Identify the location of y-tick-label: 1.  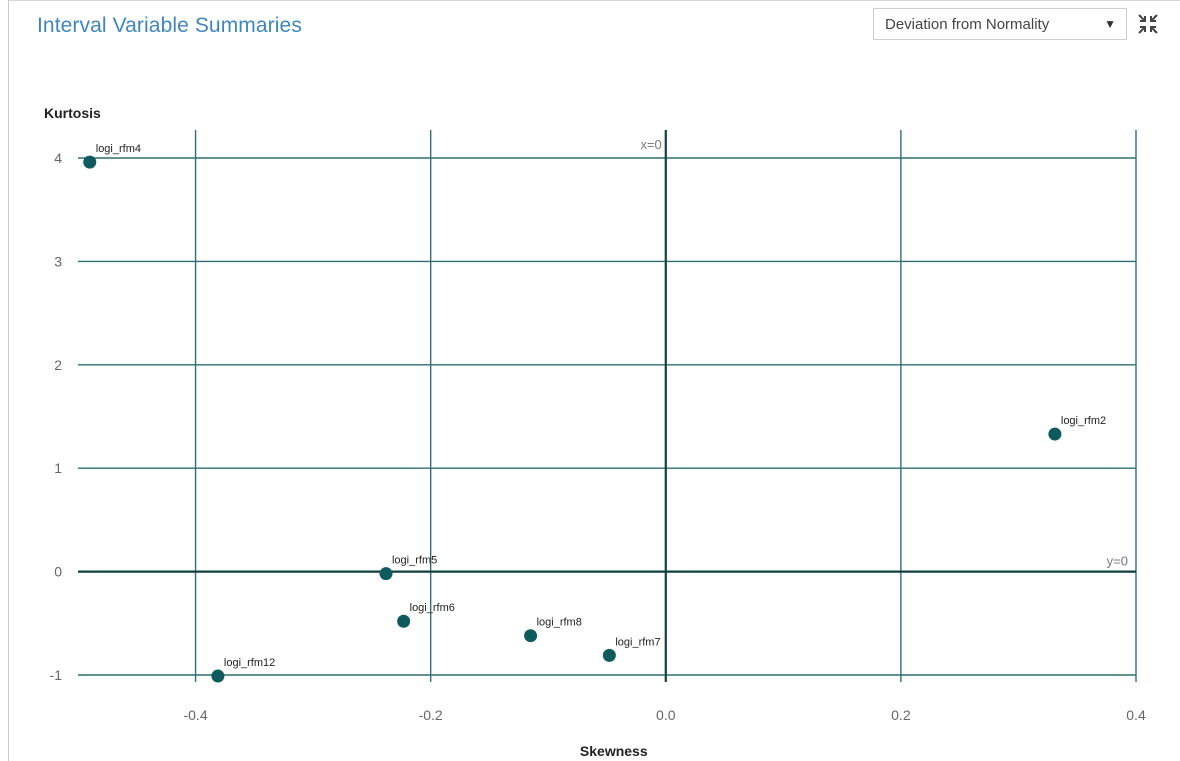
(58, 468).